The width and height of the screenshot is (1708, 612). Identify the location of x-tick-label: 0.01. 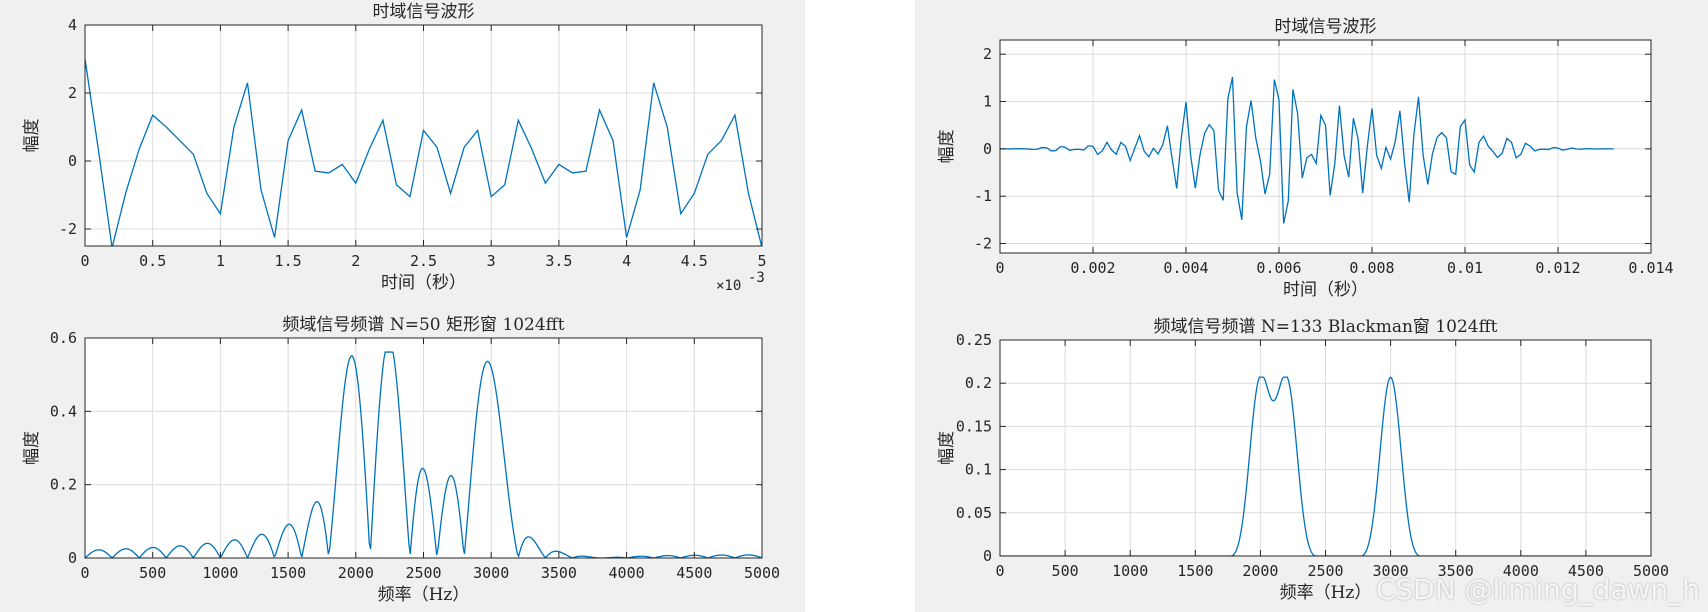
(1465, 268).